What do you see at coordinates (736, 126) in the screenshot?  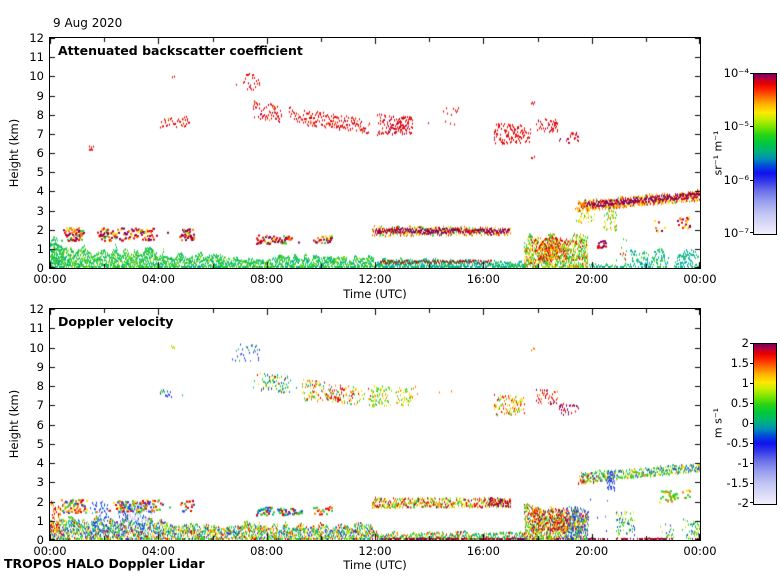 I see `colorbar-tick-label: 10⁻⁵` at bounding box center [736, 126].